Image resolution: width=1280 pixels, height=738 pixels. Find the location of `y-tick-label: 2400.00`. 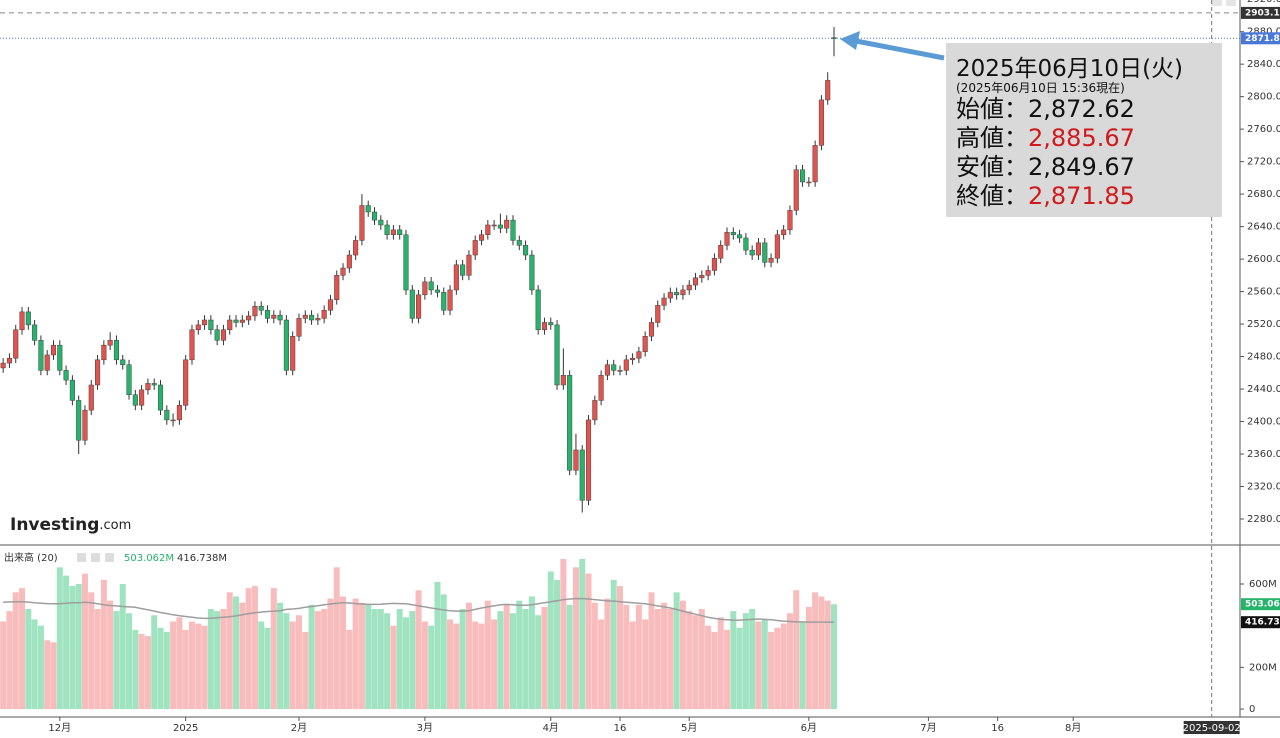

y-tick-label: 2400.00 is located at coordinates (1263, 422).